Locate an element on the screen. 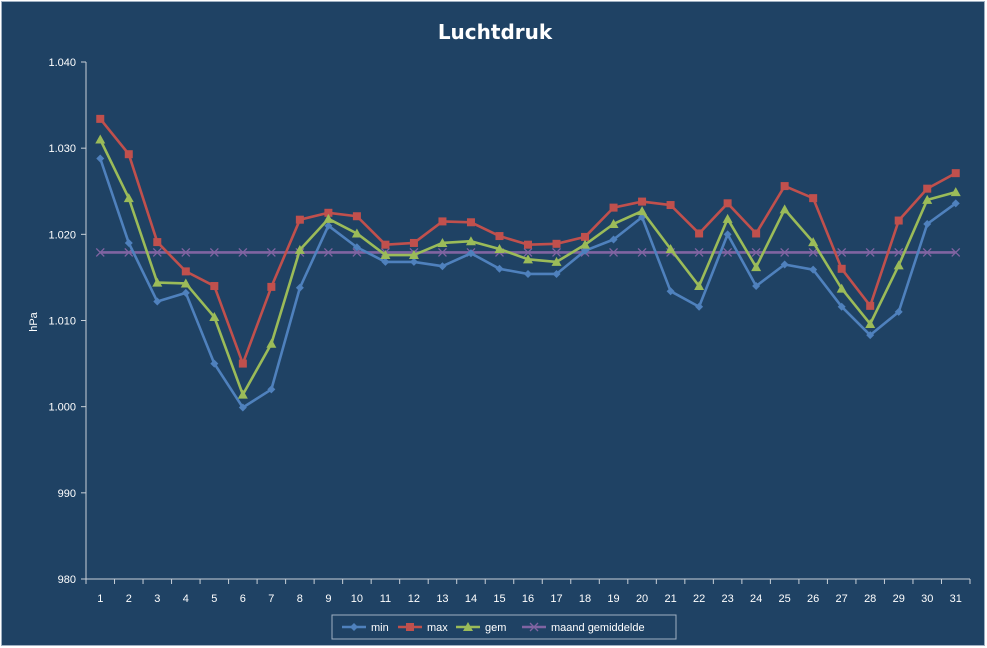 This screenshot has width=987, height=648. y-tick-label: 1.010 is located at coordinates (62, 322).